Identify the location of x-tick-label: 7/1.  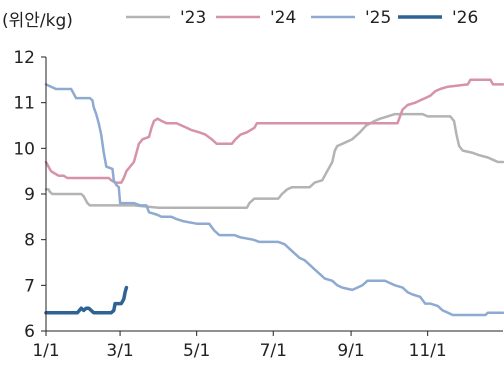
(273, 351).